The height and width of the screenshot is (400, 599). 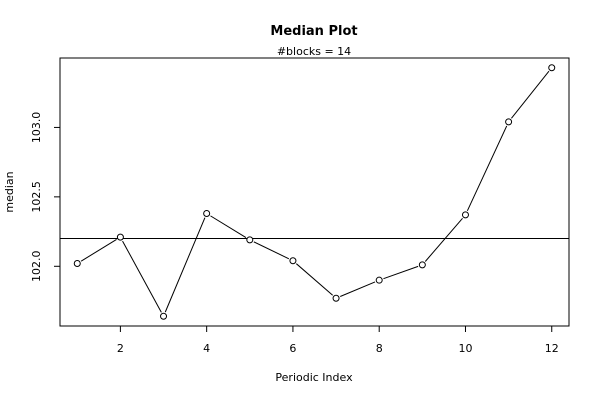 What do you see at coordinates (36, 128) in the screenshot?
I see `y-tick-label: 103.0` at bounding box center [36, 128].